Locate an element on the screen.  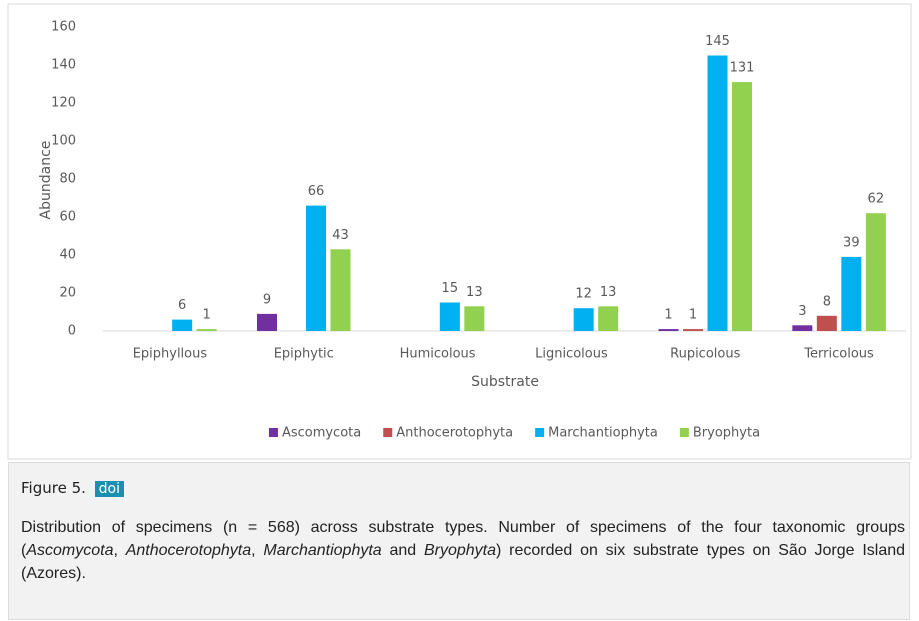
x-tick-label: Epiphyllous is located at coordinates (170, 354).